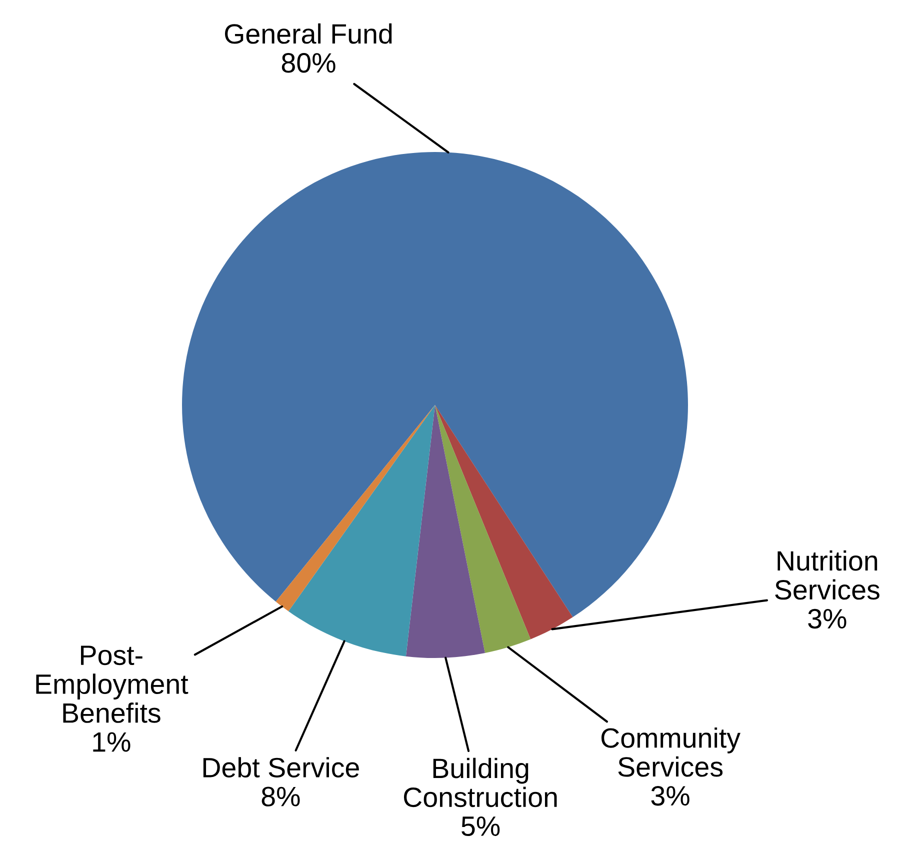  I want to click on data-label: 80%, so click(309, 63).